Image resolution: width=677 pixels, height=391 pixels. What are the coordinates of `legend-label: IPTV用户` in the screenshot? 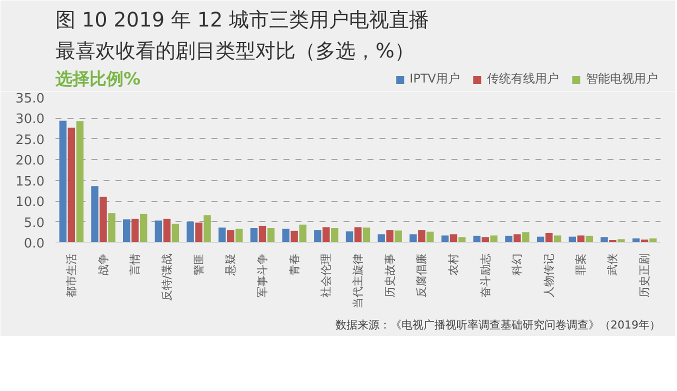 It's located at (435, 79).